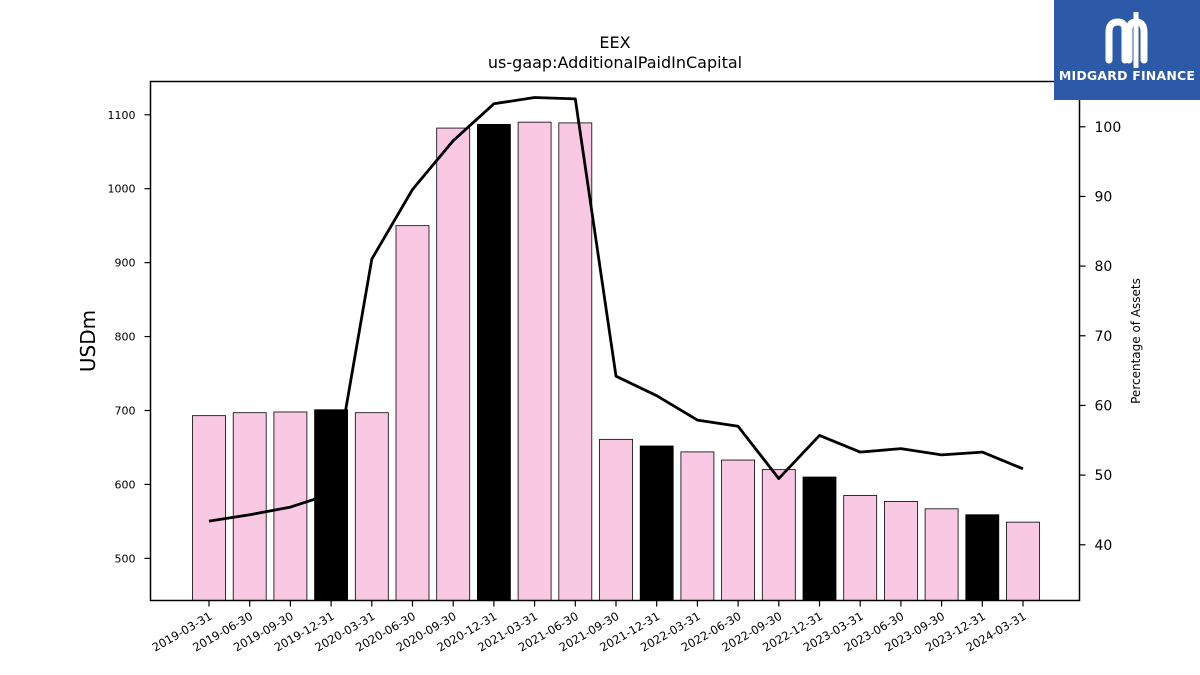 This screenshot has width=1200, height=675. What do you see at coordinates (125, 263) in the screenshot?
I see `y-tick-label: 900` at bounding box center [125, 263].